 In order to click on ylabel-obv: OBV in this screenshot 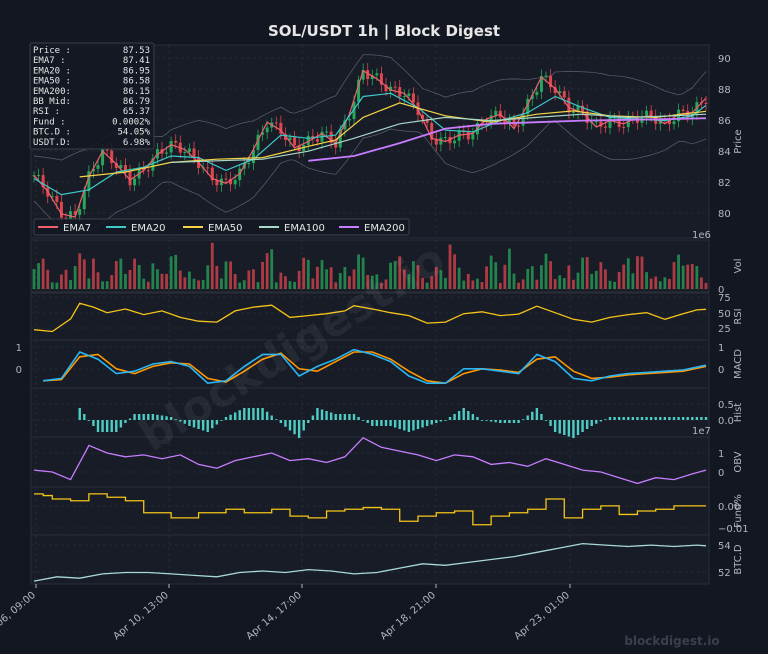, I will do `click(738, 461)`.